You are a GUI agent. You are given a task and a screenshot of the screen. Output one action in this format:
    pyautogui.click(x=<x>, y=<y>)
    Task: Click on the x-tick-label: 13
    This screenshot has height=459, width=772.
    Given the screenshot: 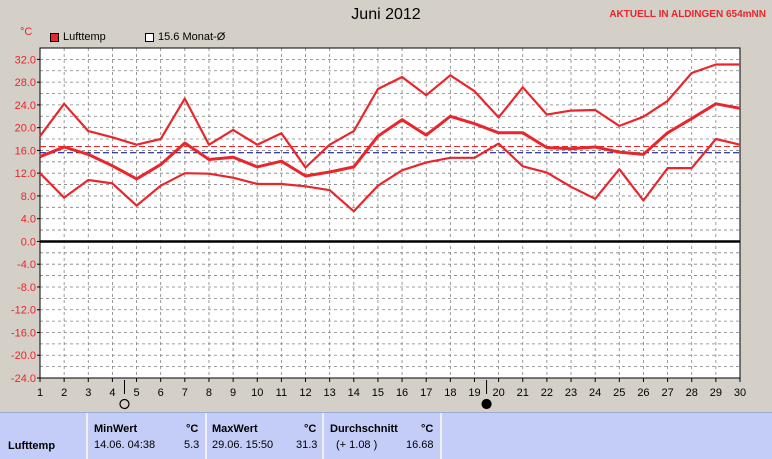 What is the action you would take?
    pyautogui.click(x=330, y=393)
    